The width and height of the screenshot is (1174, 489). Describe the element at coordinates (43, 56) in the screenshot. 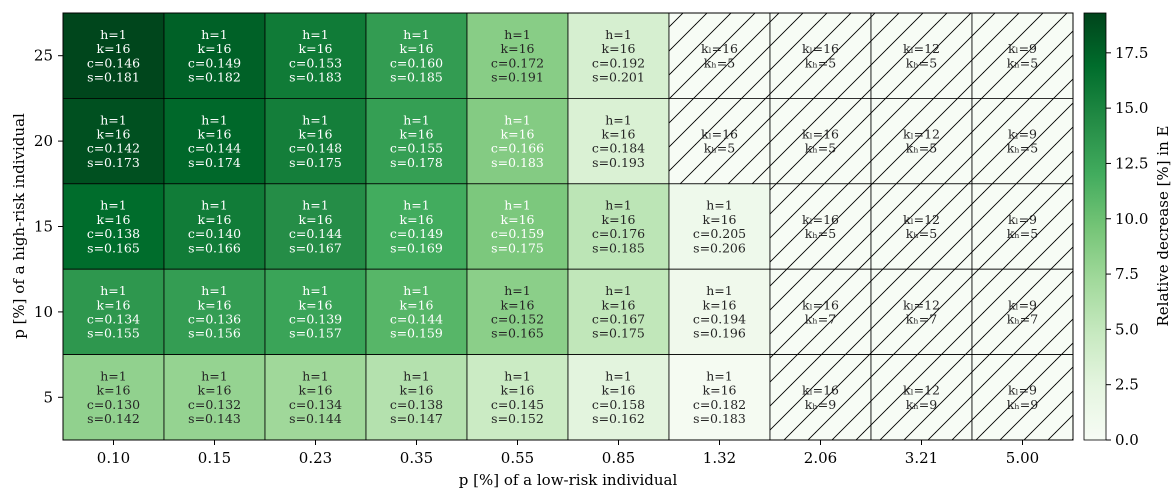

I see `y-tick-label: 25` at that location.